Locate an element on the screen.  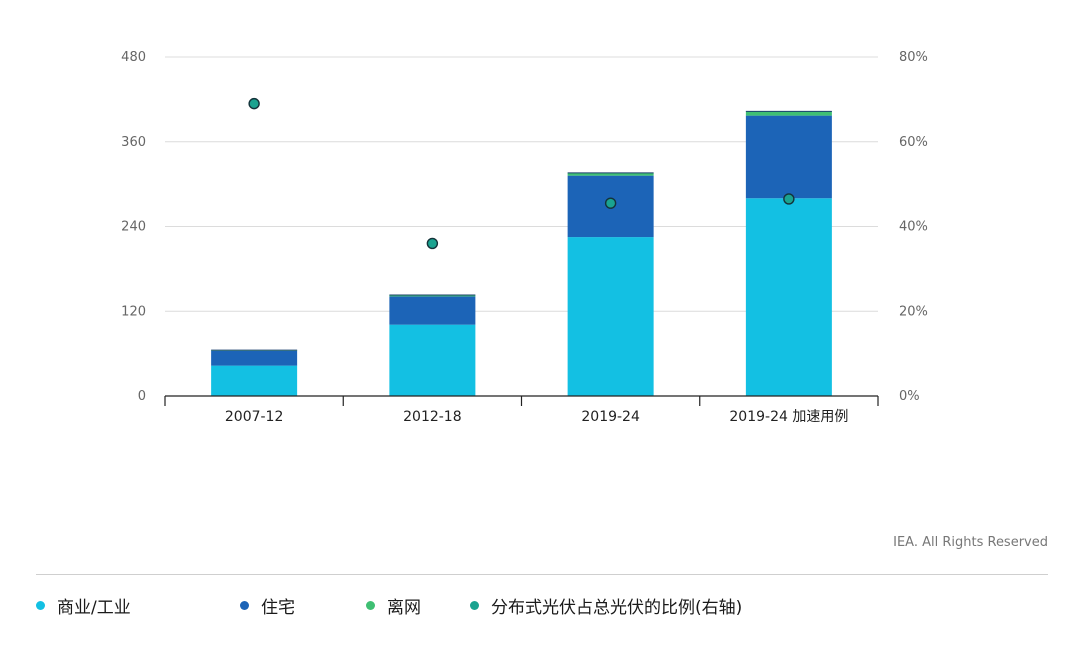
legend-dot-offgrid is located at coordinates (370, 605).